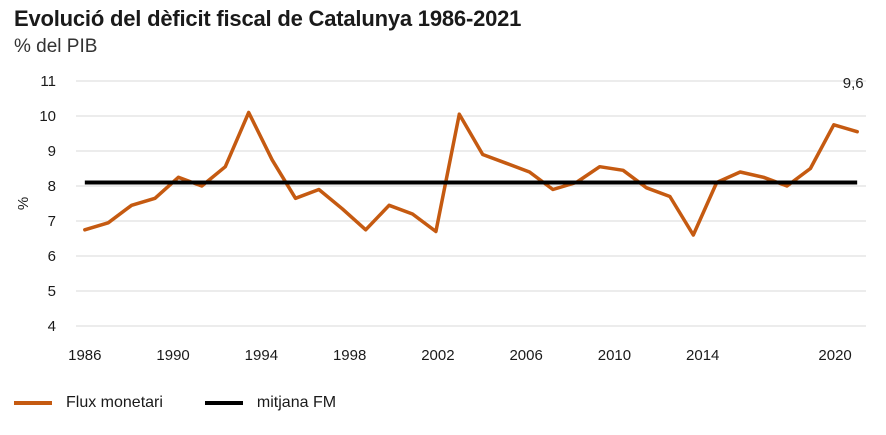 Image resolution: width=886 pixels, height=435 pixels. What do you see at coordinates (349, 355) in the screenshot?
I see `x-tick-label: 1998` at bounding box center [349, 355].